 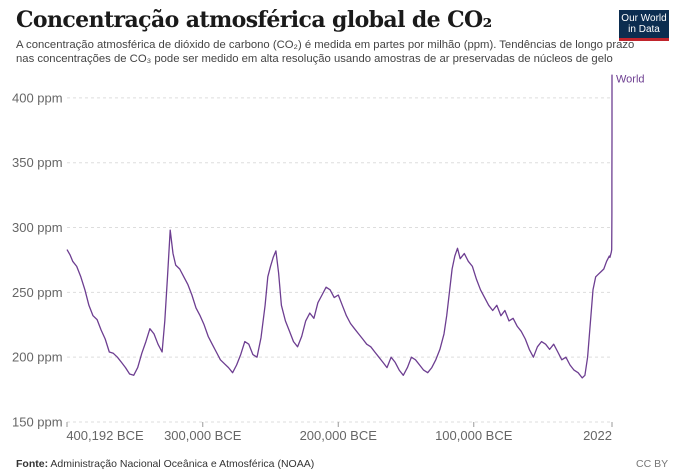 I want to click on x-tick-label: 100,000 BCE, so click(x=474, y=435).